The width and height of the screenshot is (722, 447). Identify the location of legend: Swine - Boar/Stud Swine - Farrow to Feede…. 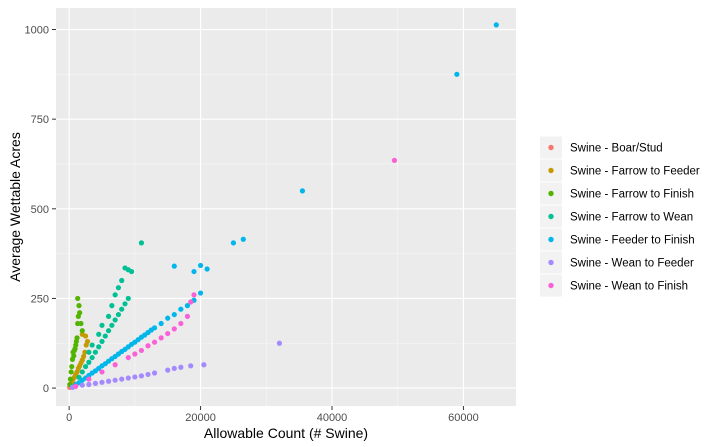
(629, 216).